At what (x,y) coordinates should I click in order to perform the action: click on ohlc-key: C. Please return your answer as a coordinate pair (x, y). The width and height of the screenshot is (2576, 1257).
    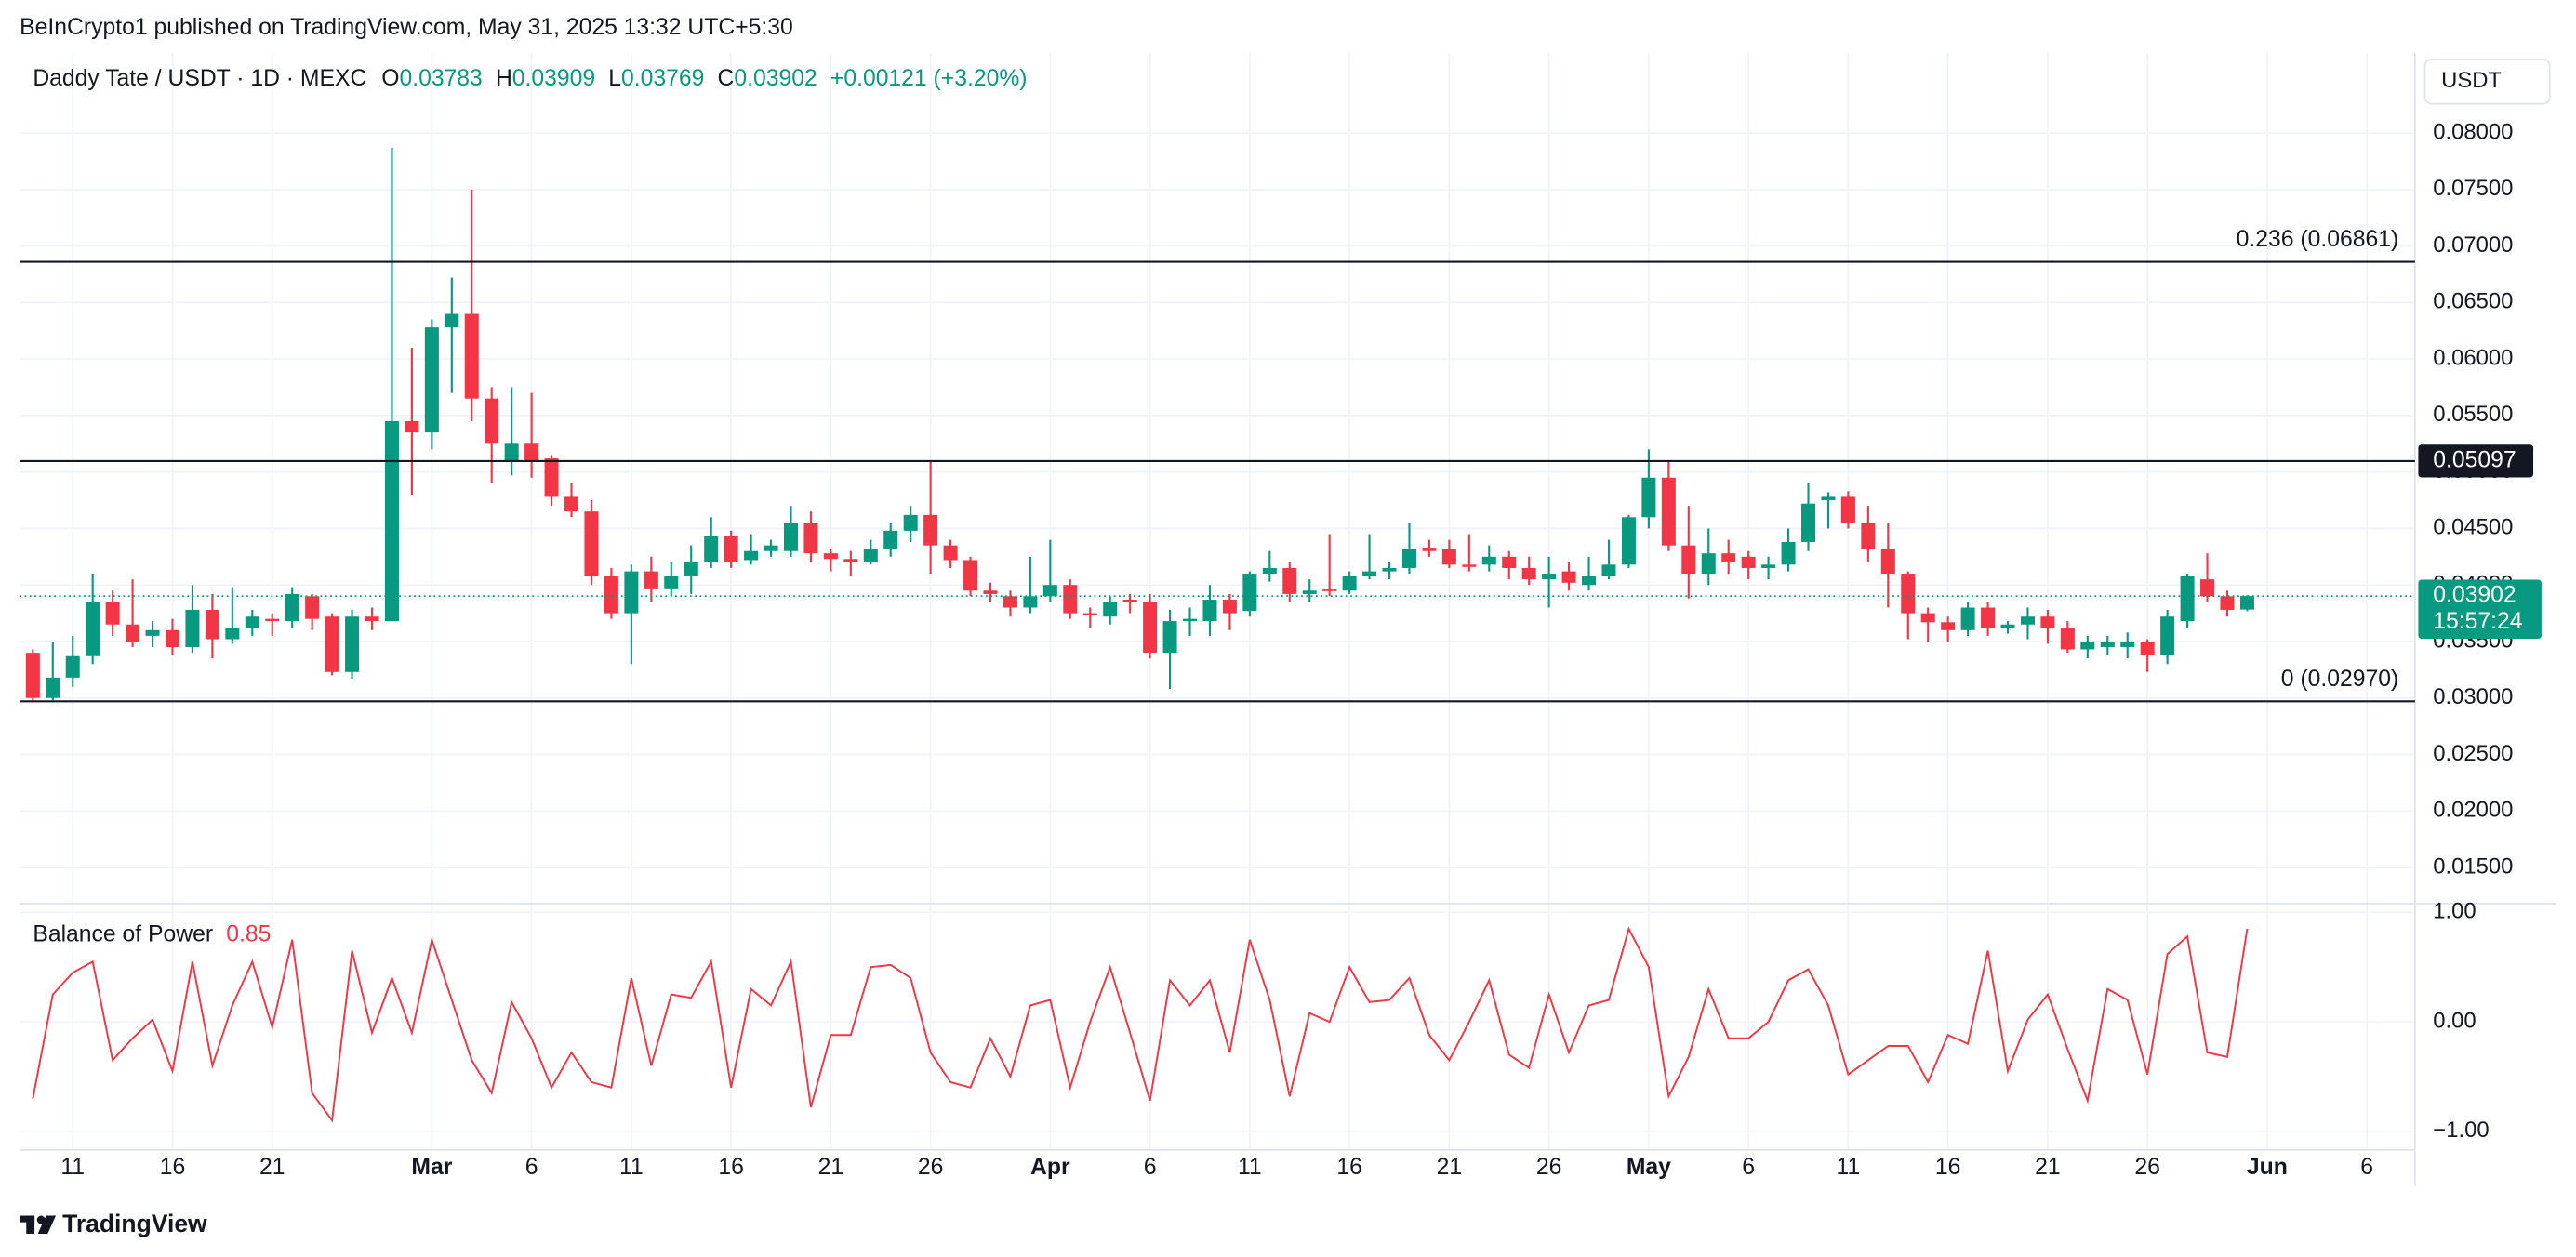
    Looking at the image, I should click on (726, 78).